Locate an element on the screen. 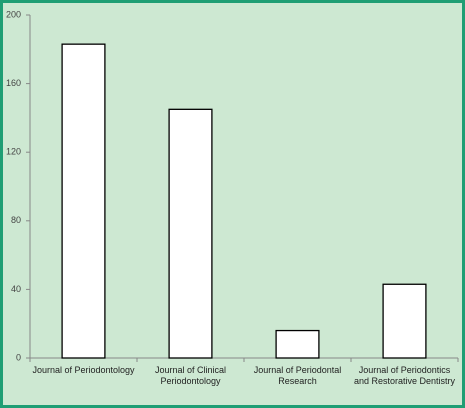 Image resolution: width=465 pixels, height=408 pixels. x-tick-label: Journal of Periodontal Research is located at coordinates (297, 375).